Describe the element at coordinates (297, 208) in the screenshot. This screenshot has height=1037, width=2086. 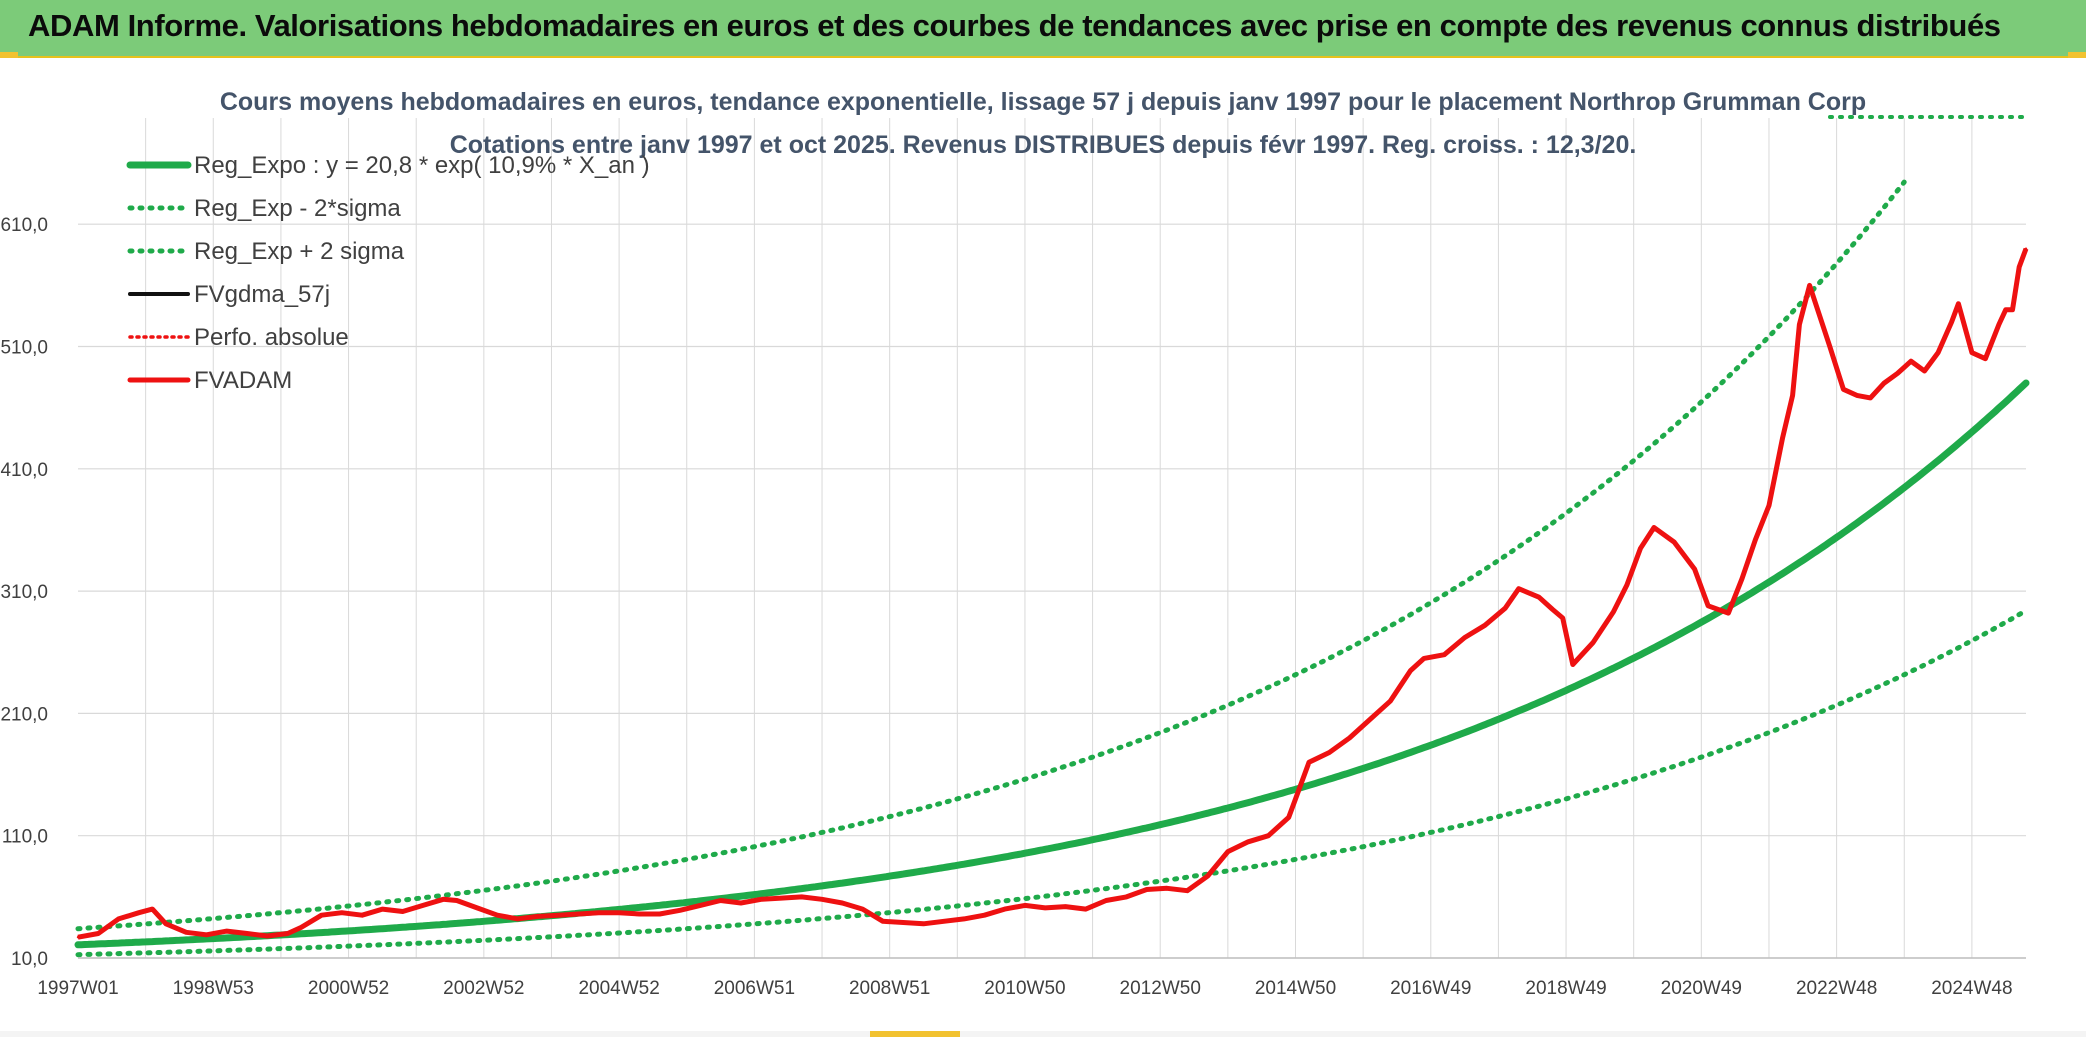
I see `legend-label: Reg_Exp - 2*sigma` at that location.